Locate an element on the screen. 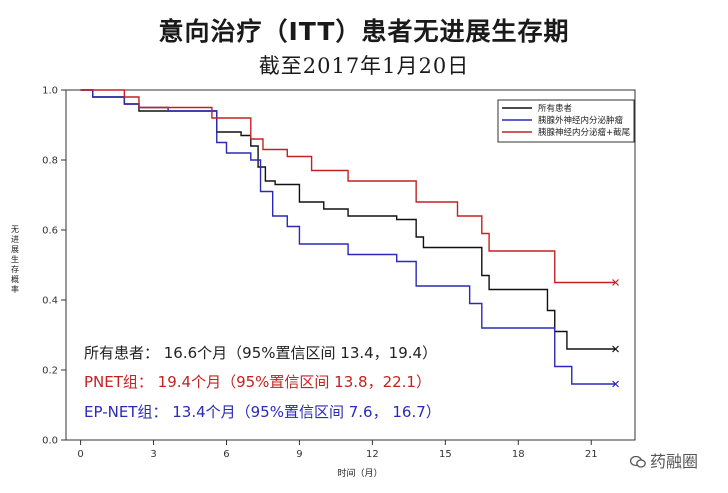  watermark: 药融圈 is located at coordinates (664, 460).